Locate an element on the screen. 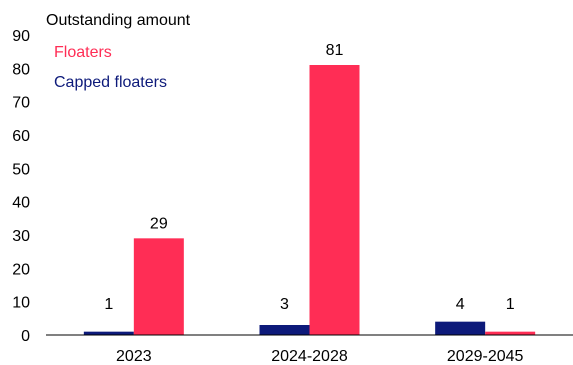 Image resolution: width=573 pixels, height=365 pixels. x-axis-ticks: 2023 2024-2028 2029-2045 is located at coordinates (319, 356).